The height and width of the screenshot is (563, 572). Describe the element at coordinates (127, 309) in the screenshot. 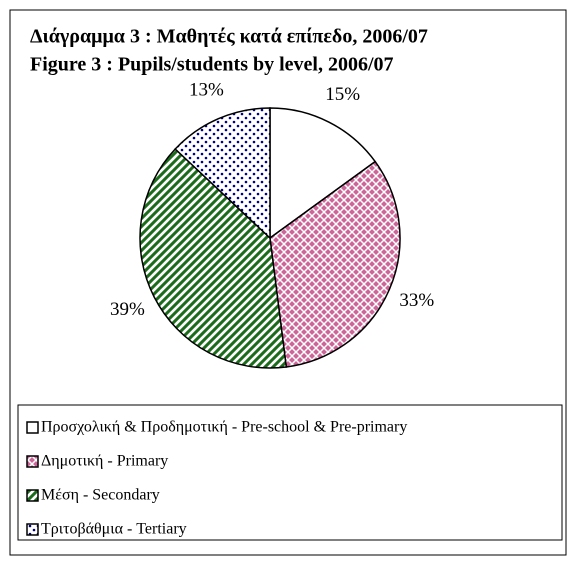

I see `value-label: 39%` at that location.